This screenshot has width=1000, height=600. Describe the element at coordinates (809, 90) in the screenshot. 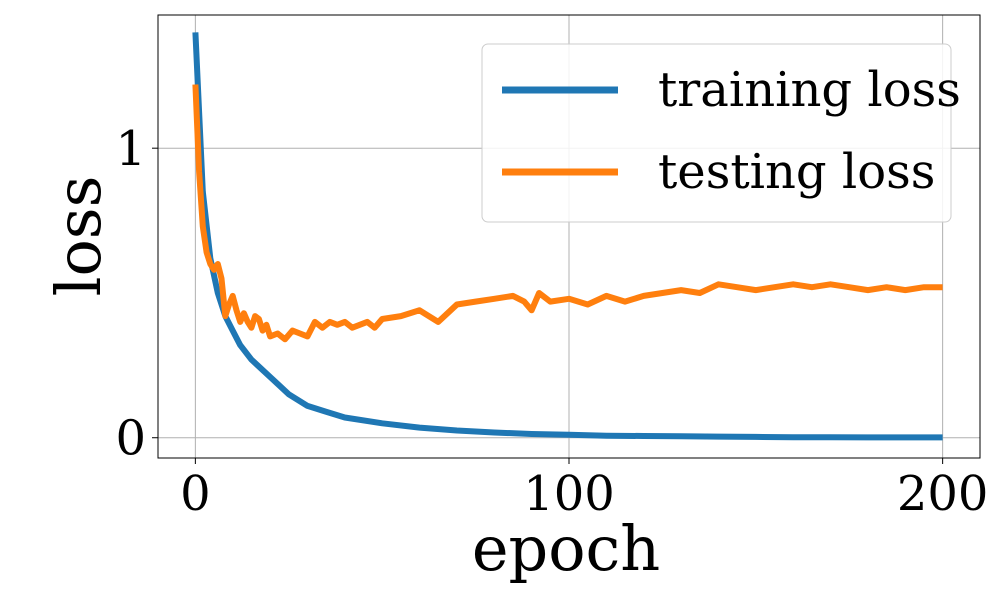

I see `legend-label-training-loss: training loss` at that location.